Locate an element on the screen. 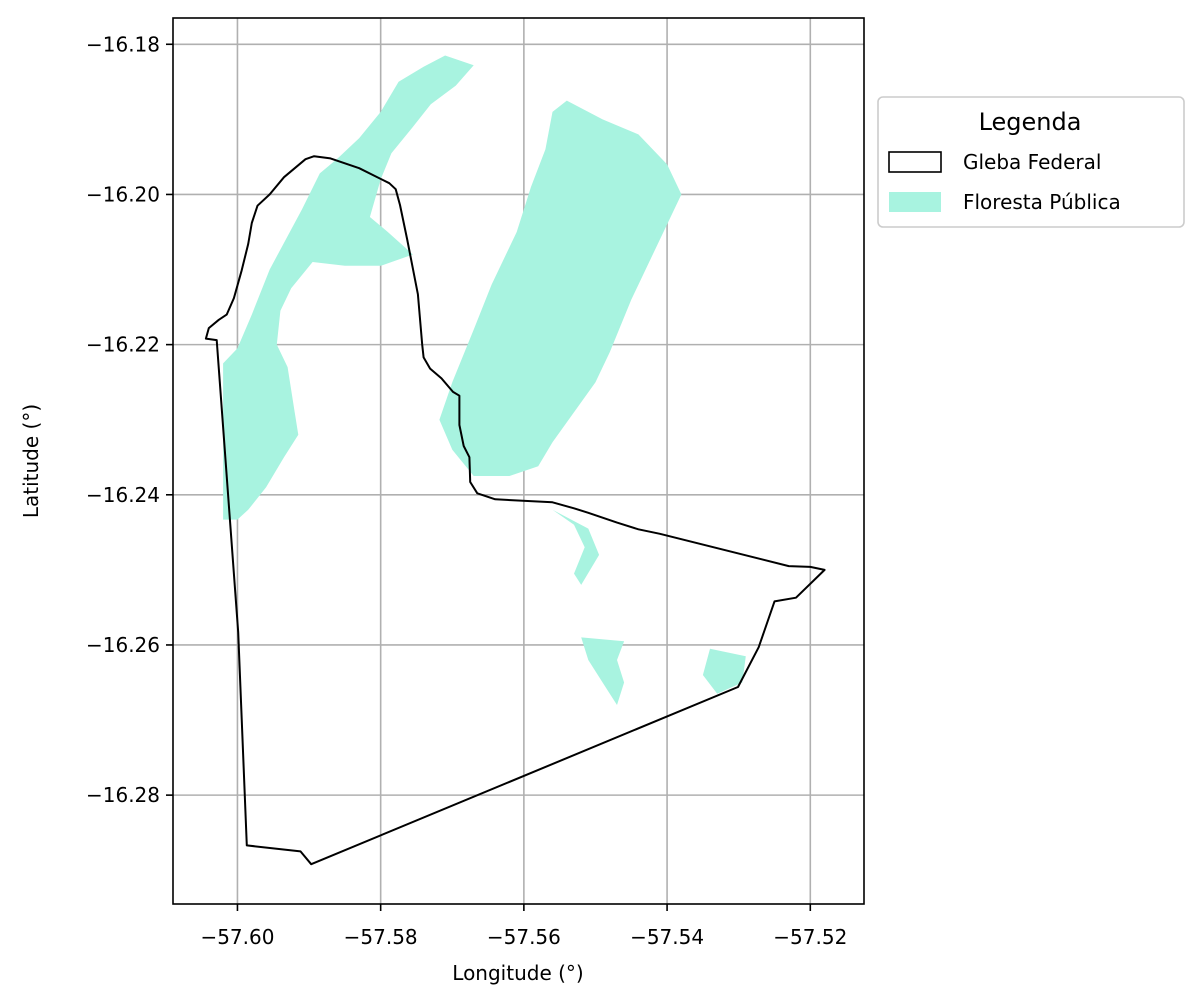  y-tick-label: −16.18 is located at coordinates (123, 44).